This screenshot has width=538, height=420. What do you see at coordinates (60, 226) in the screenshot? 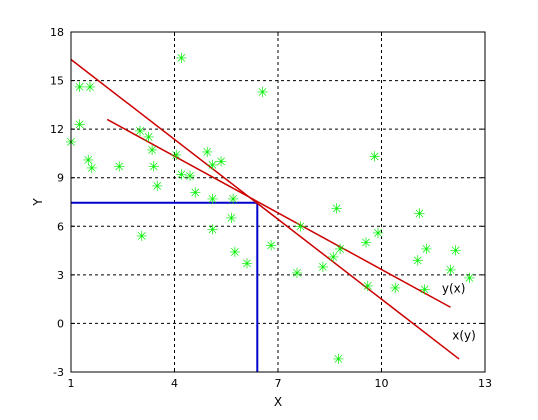
I see `y-tick-label: 6` at bounding box center [60, 226].